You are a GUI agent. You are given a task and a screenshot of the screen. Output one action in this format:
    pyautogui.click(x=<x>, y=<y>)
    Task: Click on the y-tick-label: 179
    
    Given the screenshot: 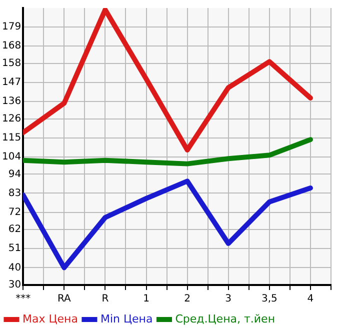 What is the action you would take?
    pyautogui.click(x=12, y=27)
    